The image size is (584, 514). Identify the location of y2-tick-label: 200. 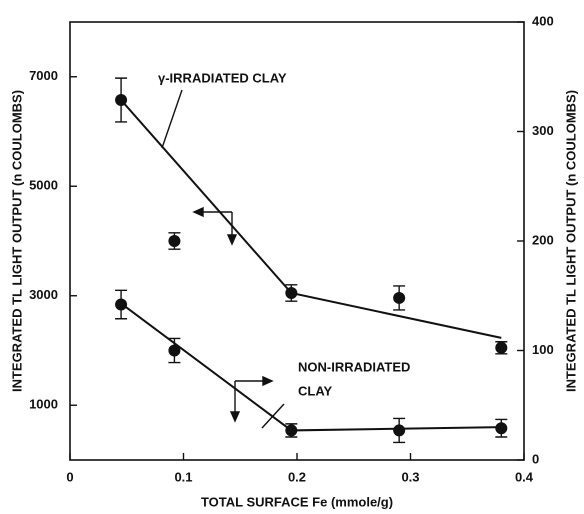
(543, 239).